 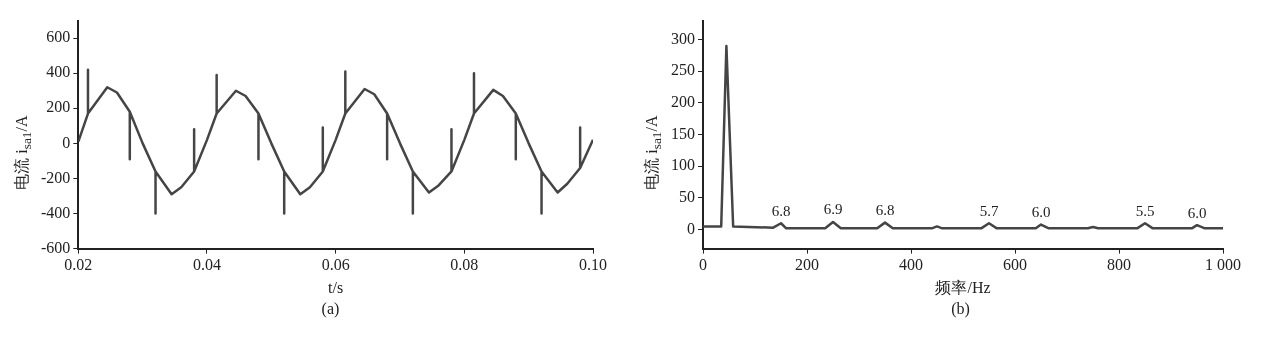 What do you see at coordinates (683, 70) in the screenshot?
I see `y-tick-label: 250` at bounding box center [683, 70].